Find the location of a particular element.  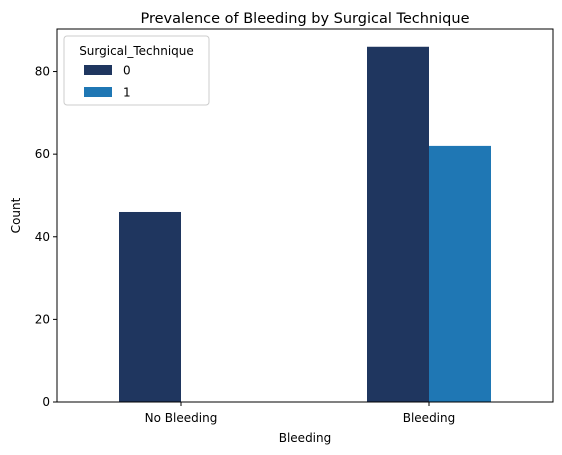

x-axis-label: Bleeding is located at coordinates (305, 438).